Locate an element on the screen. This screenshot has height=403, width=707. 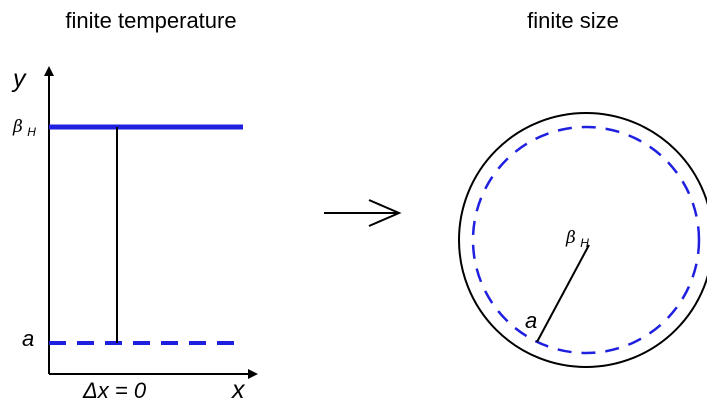
beta-h-base: β is located at coordinates (17, 127).